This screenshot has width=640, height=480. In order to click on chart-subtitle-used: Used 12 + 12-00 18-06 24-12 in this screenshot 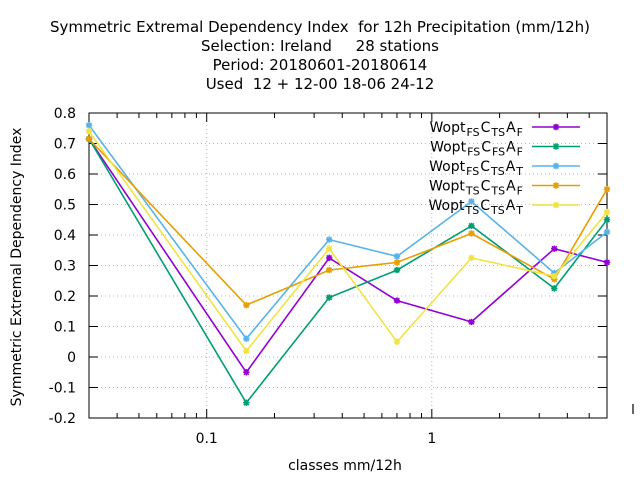, I will do `click(320, 84)`.